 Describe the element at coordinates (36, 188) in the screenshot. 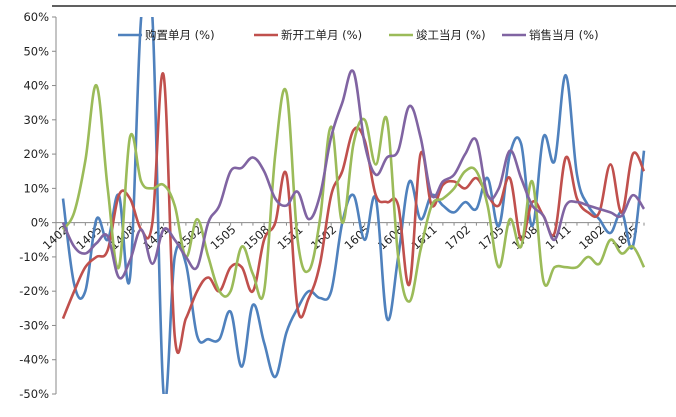

I see `y-tick-label: 10%` at that location.